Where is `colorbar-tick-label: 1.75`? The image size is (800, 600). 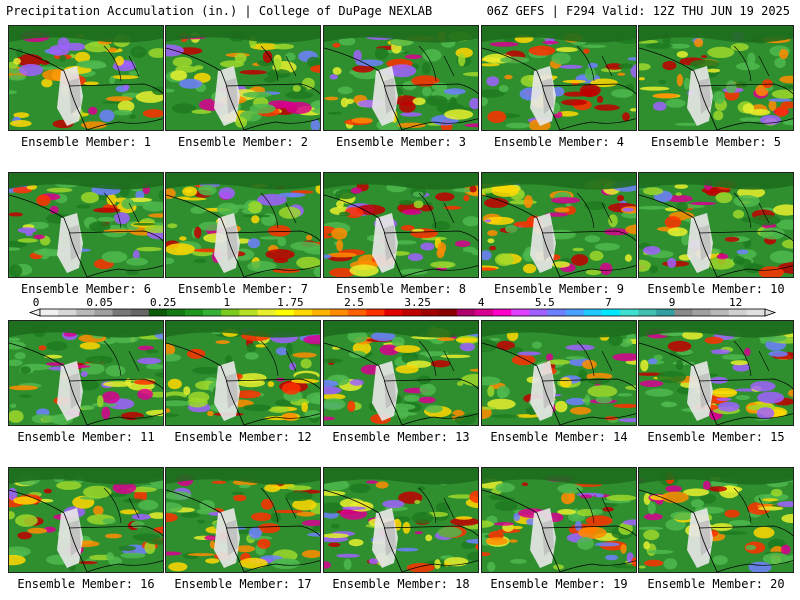 colorbar-tick-label: 1.75 is located at coordinates (290, 302).